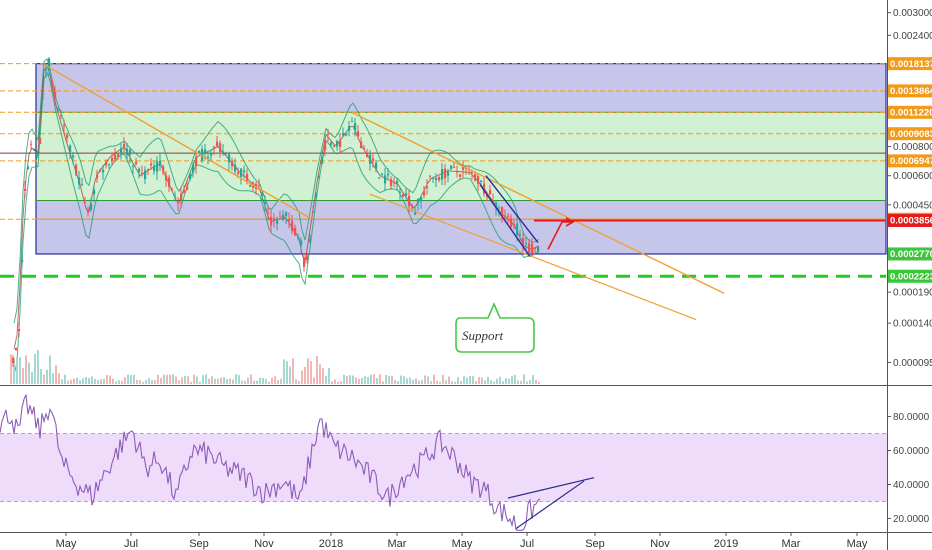 This screenshot has width=932, height=550. Describe the element at coordinates (911, 451) in the screenshot. I see `rsi-tick-label: 60.0000` at that location.